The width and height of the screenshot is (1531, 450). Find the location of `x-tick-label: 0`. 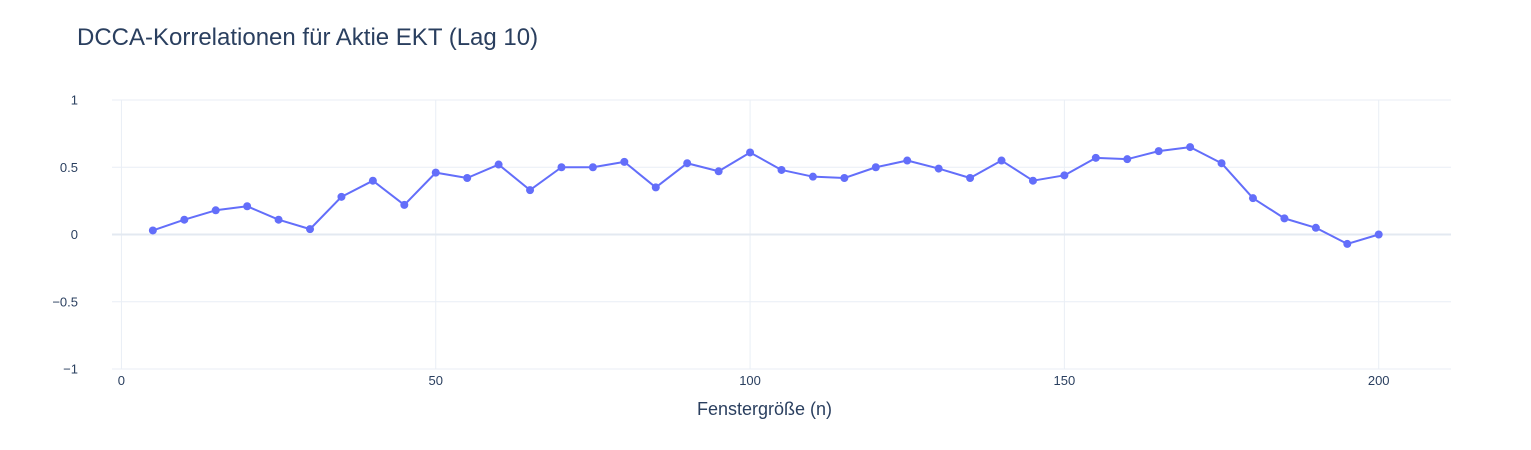

x-tick-label: 0 is located at coordinates (121, 380).